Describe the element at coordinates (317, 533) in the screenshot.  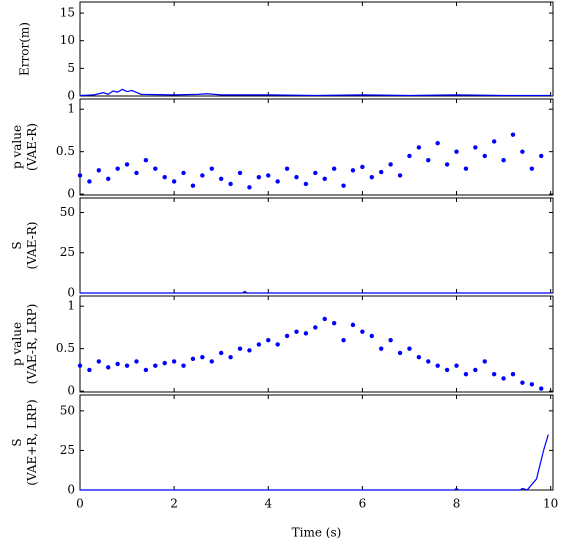
I see `x-axis-label: Time (s)` at that location.